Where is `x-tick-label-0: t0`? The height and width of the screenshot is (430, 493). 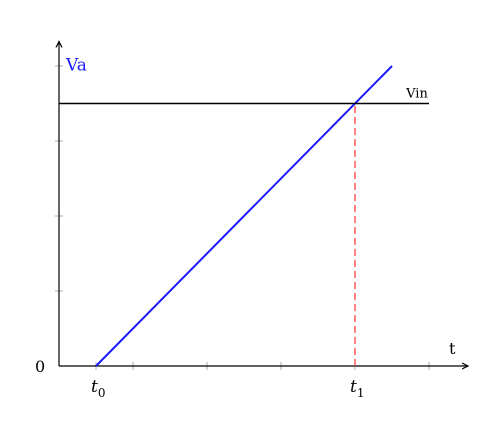
x-tick-label-0: t0 is located at coordinates (98, 388).